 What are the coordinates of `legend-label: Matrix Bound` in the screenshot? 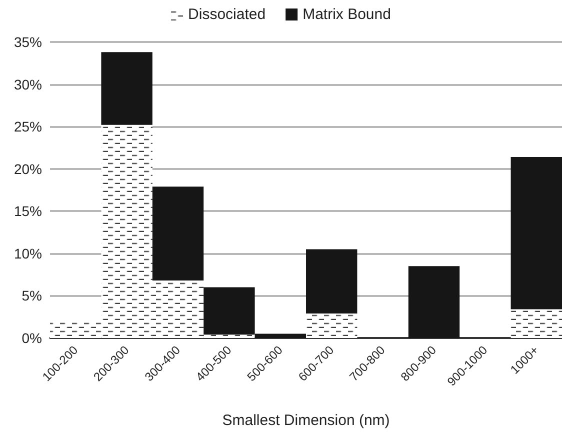 It's located at (346, 14).